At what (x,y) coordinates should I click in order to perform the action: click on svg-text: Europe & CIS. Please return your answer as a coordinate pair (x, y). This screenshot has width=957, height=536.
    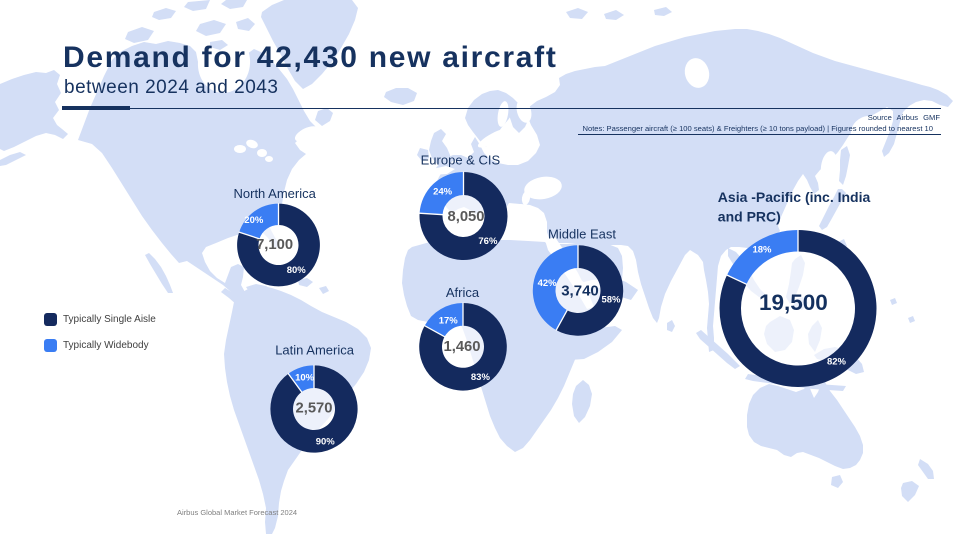
    Looking at the image, I should click on (461, 159).